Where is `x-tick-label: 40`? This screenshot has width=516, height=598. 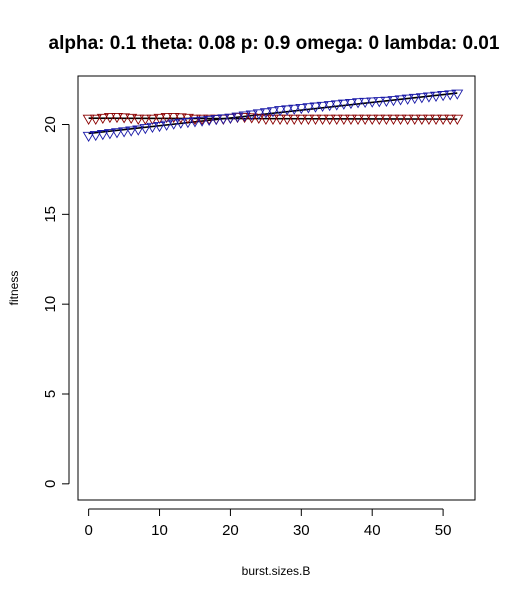 x-tick-label: 40 is located at coordinates (372, 530).